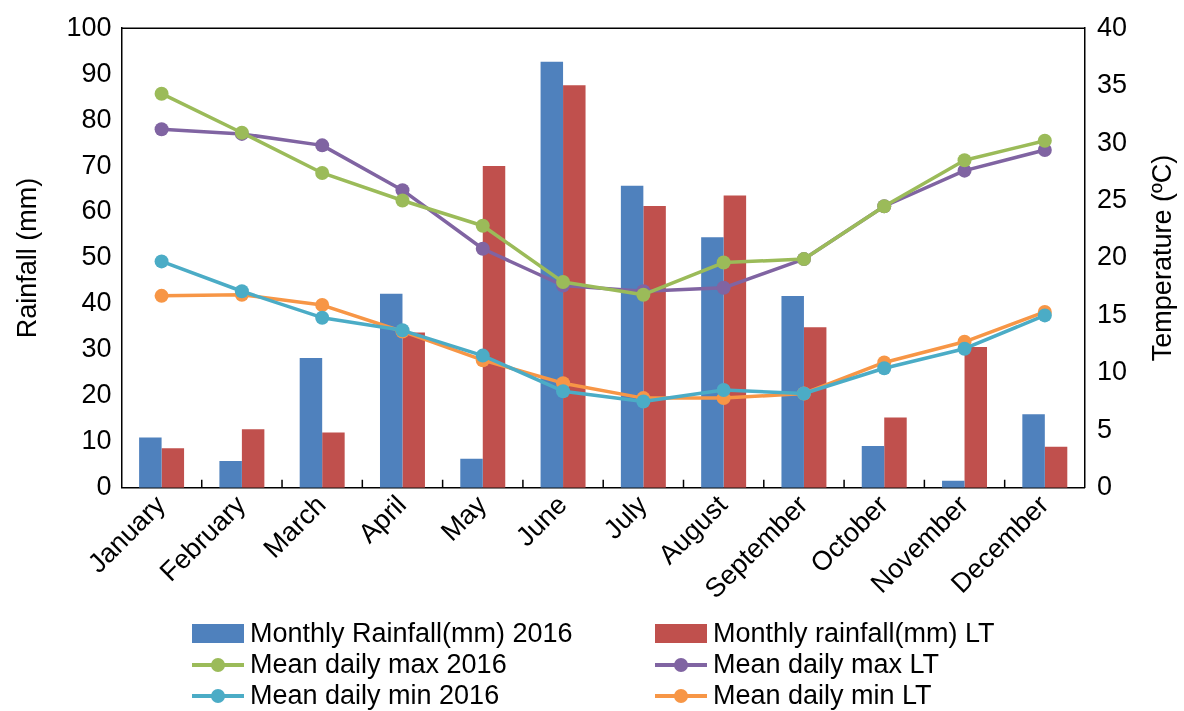 The width and height of the screenshot is (1184, 711). Describe the element at coordinates (104, 486) in the screenshot. I see `y-tick-label: 0` at that location.